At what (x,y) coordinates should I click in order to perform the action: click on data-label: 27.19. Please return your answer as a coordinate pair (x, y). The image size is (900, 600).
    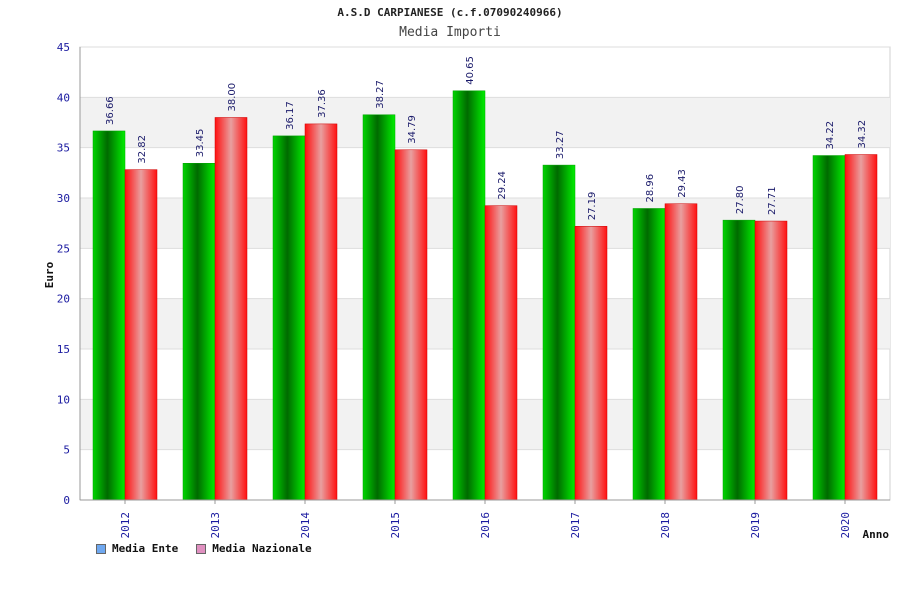
    Looking at the image, I should click on (592, 206).